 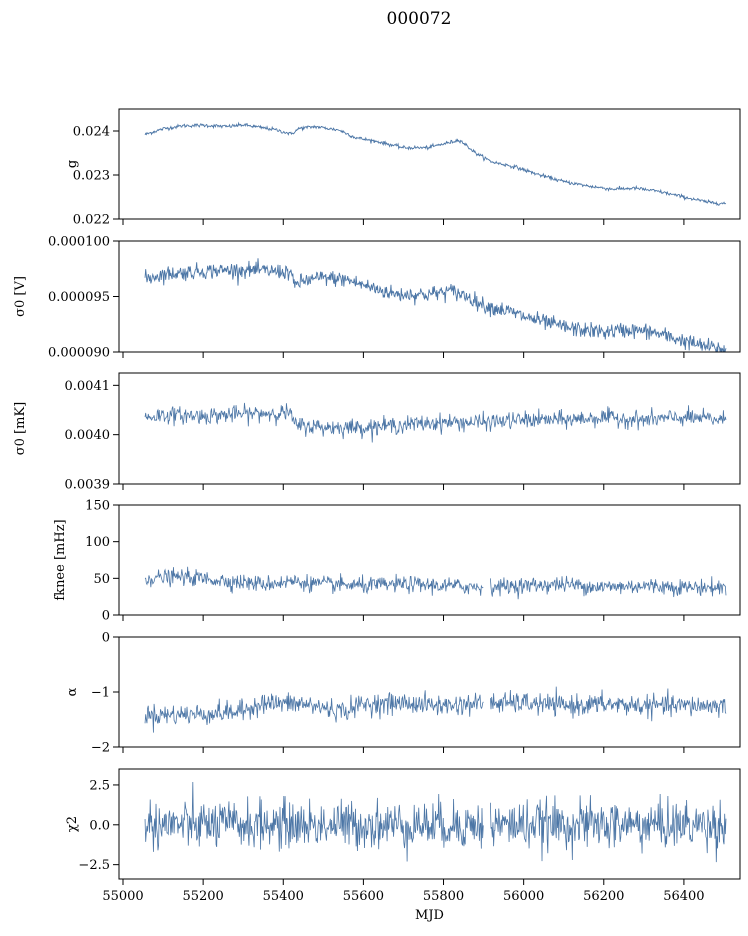 I want to click on panel-4: 0 50 100 150 fknee [mHz], so click(x=397, y=561).